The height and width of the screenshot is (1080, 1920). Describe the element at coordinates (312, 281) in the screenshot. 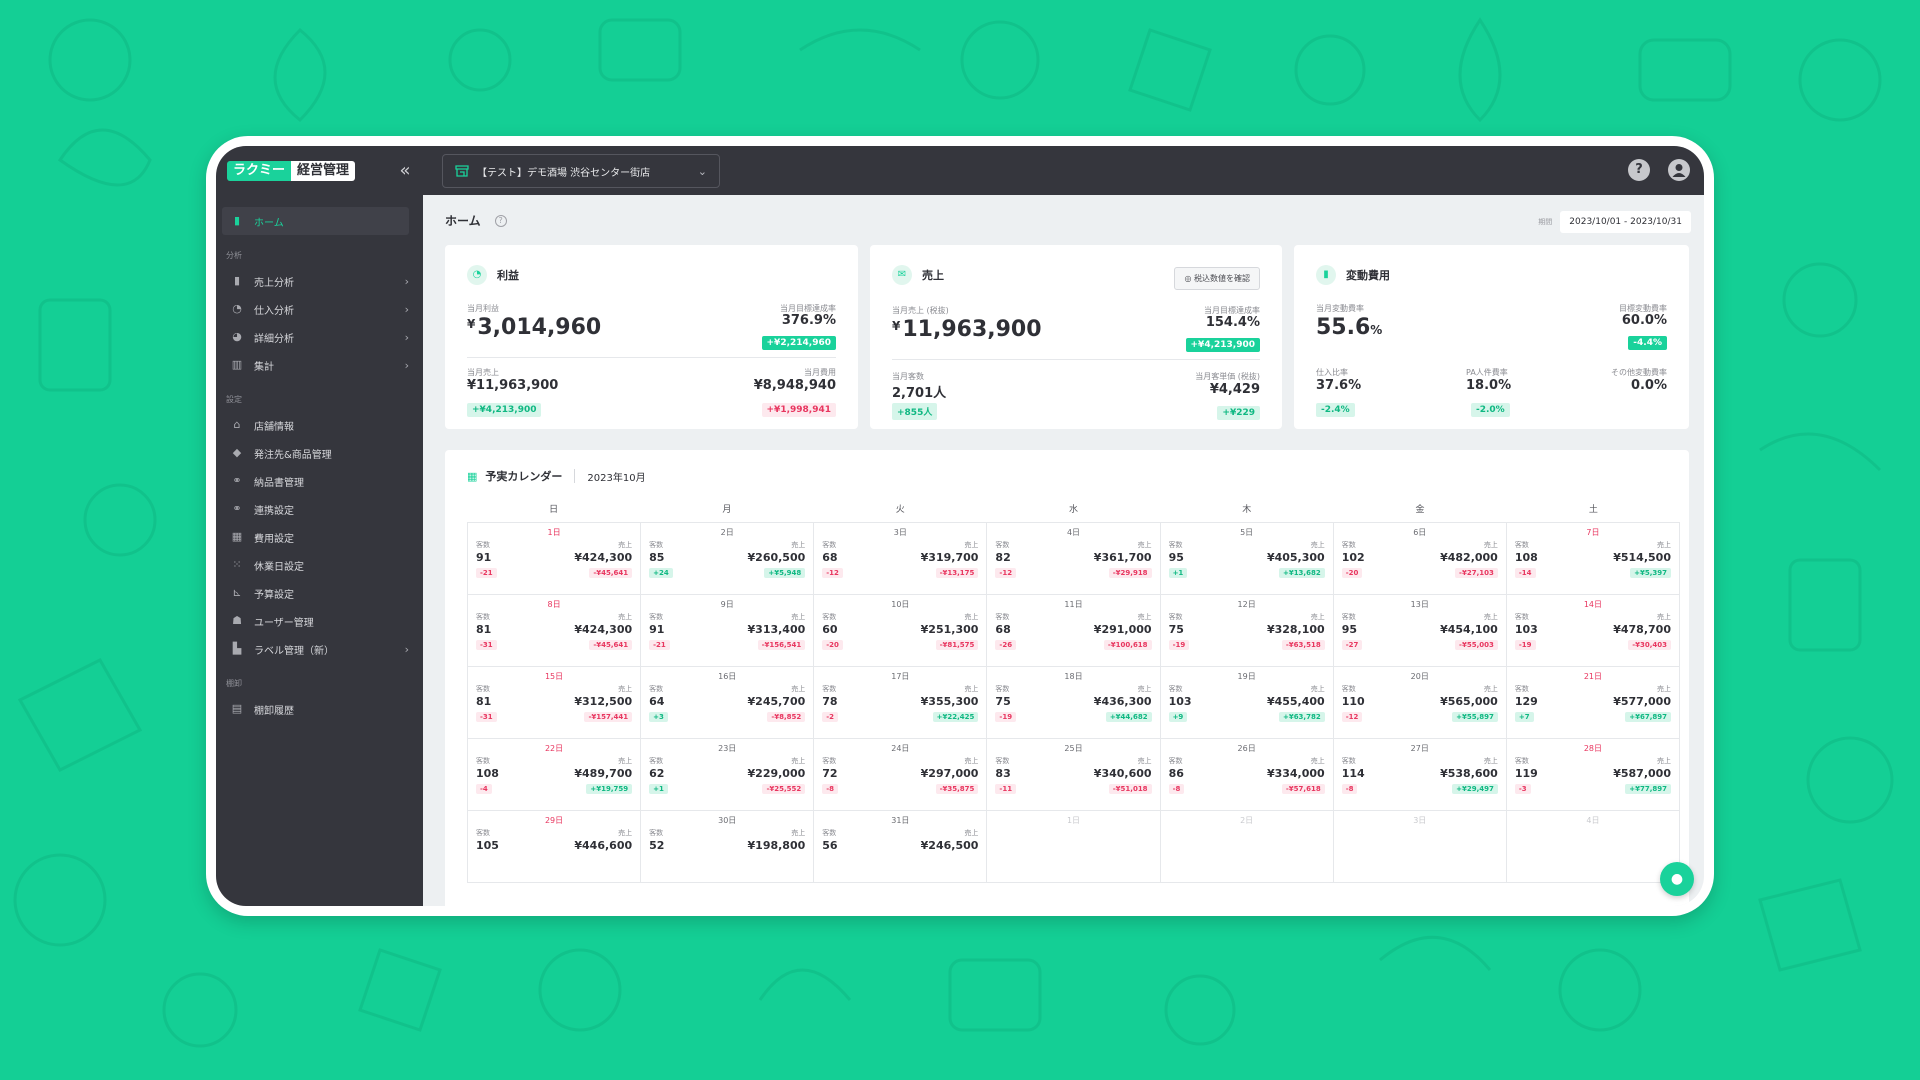

I see `sidebar-item-sales-analysis: ▮ 売上分析 ›` at that location.